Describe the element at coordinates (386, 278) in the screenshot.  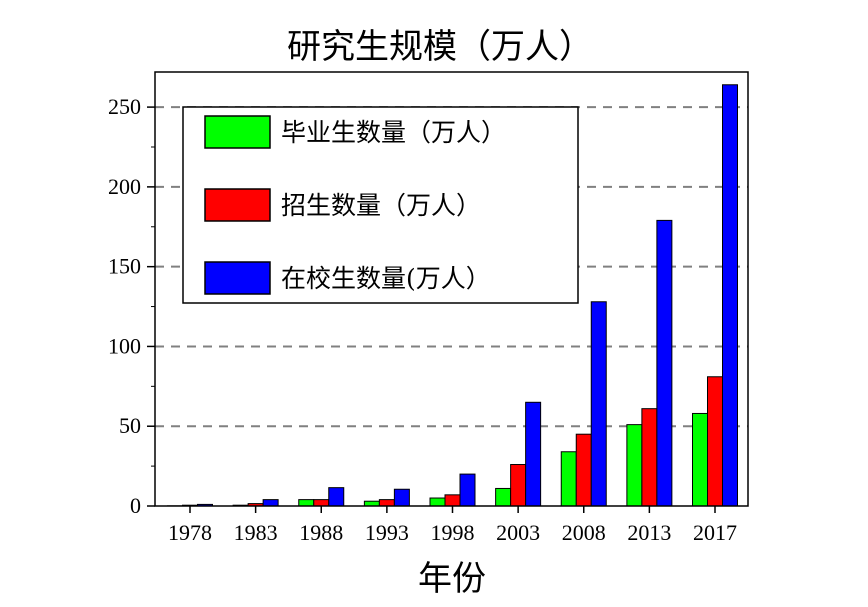
I see `legend-label-2: 在校生数量(万人）` at that location.